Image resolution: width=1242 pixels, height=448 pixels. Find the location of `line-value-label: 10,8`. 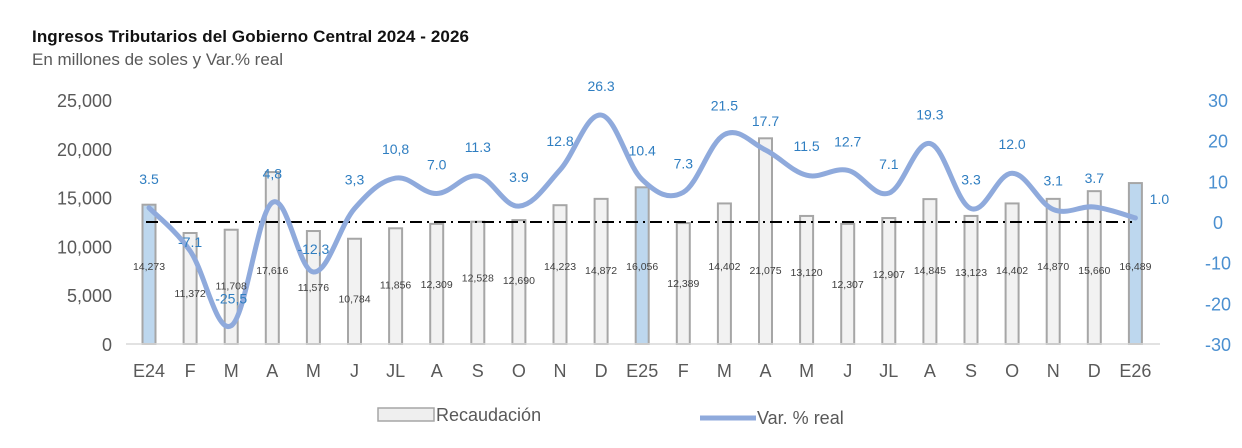

line-value-label: 10,8 is located at coordinates (395, 149).